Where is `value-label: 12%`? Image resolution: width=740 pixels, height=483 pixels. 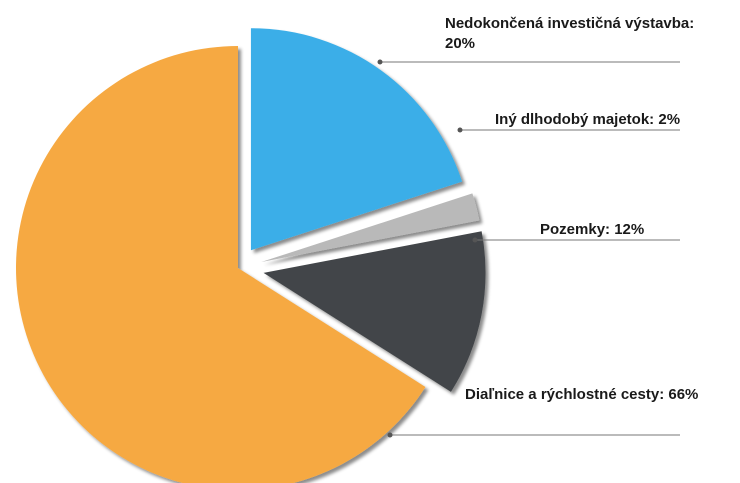 value-label: 12% is located at coordinates (629, 229).